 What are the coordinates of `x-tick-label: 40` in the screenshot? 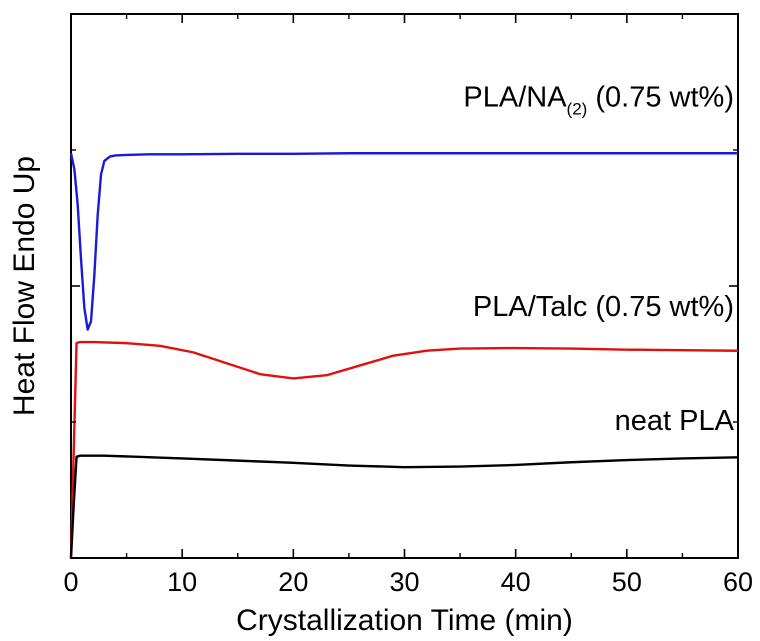 It's located at (516, 582).